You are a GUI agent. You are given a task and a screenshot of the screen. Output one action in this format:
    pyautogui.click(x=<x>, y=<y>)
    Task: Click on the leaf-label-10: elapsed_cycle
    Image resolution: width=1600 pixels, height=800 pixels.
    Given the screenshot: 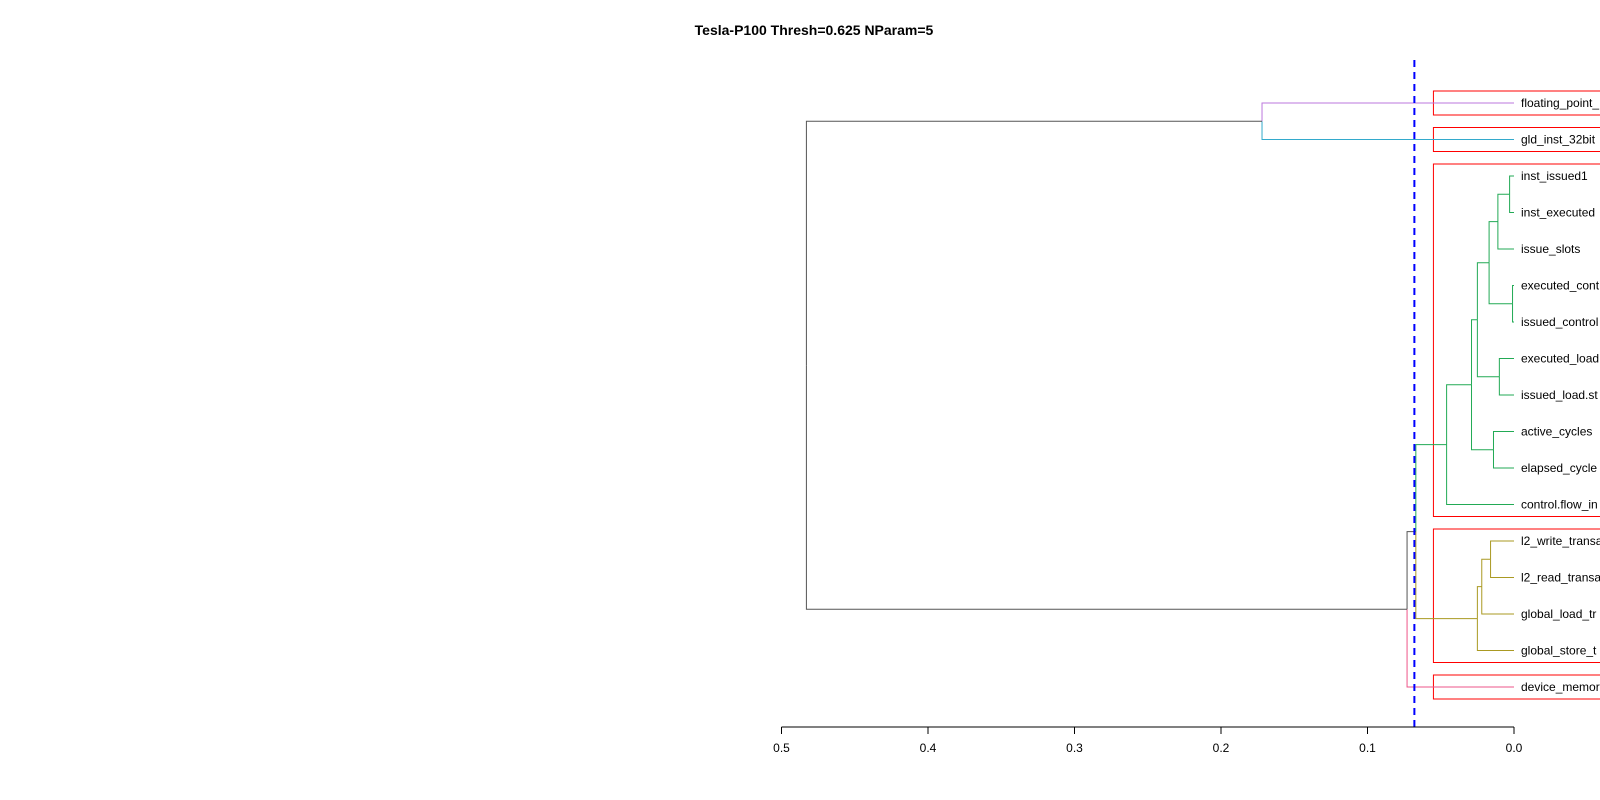 What is the action you would take?
    pyautogui.click(x=1559, y=468)
    